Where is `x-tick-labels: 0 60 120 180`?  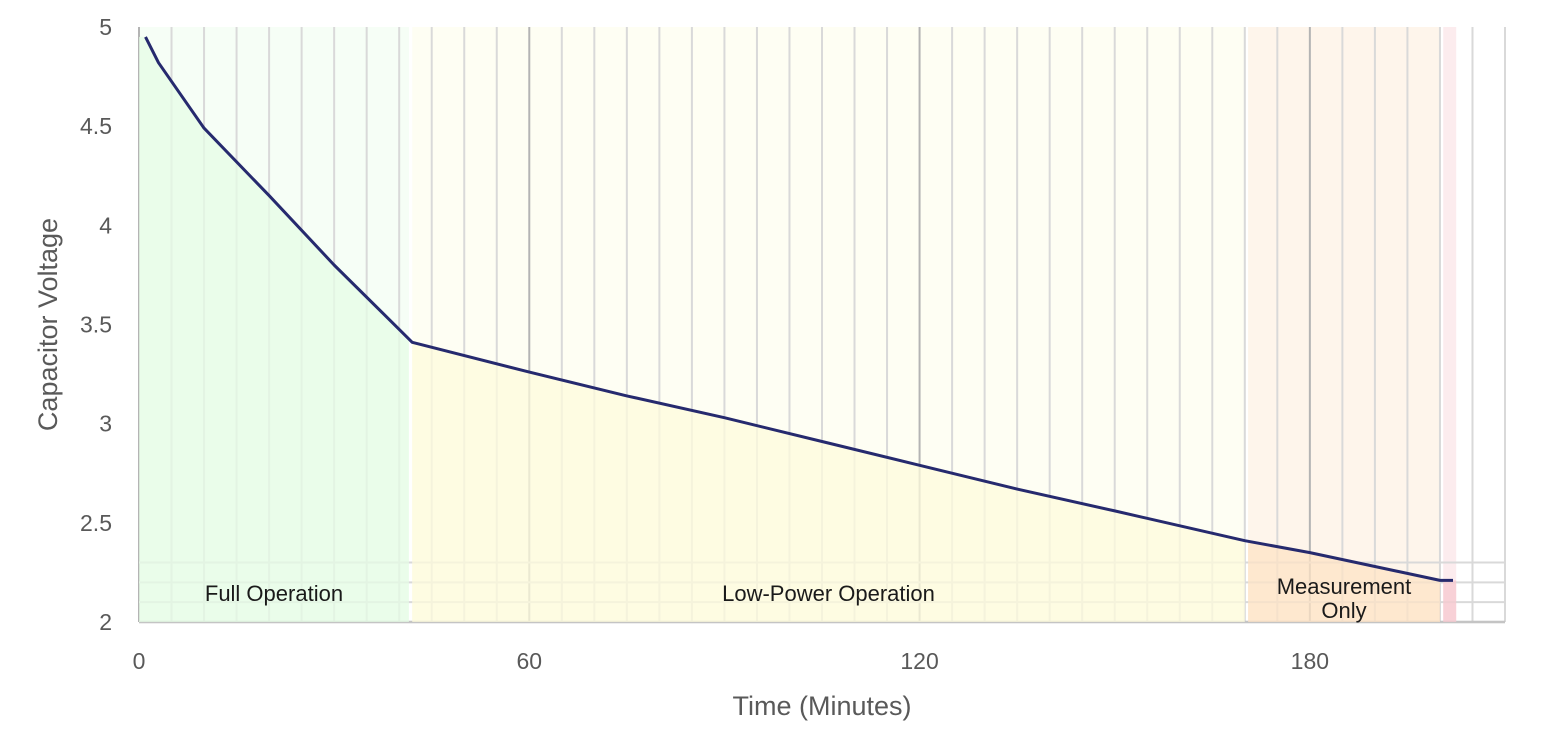 x-tick-labels: 0 60 120 180 is located at coordinates (731, 661).